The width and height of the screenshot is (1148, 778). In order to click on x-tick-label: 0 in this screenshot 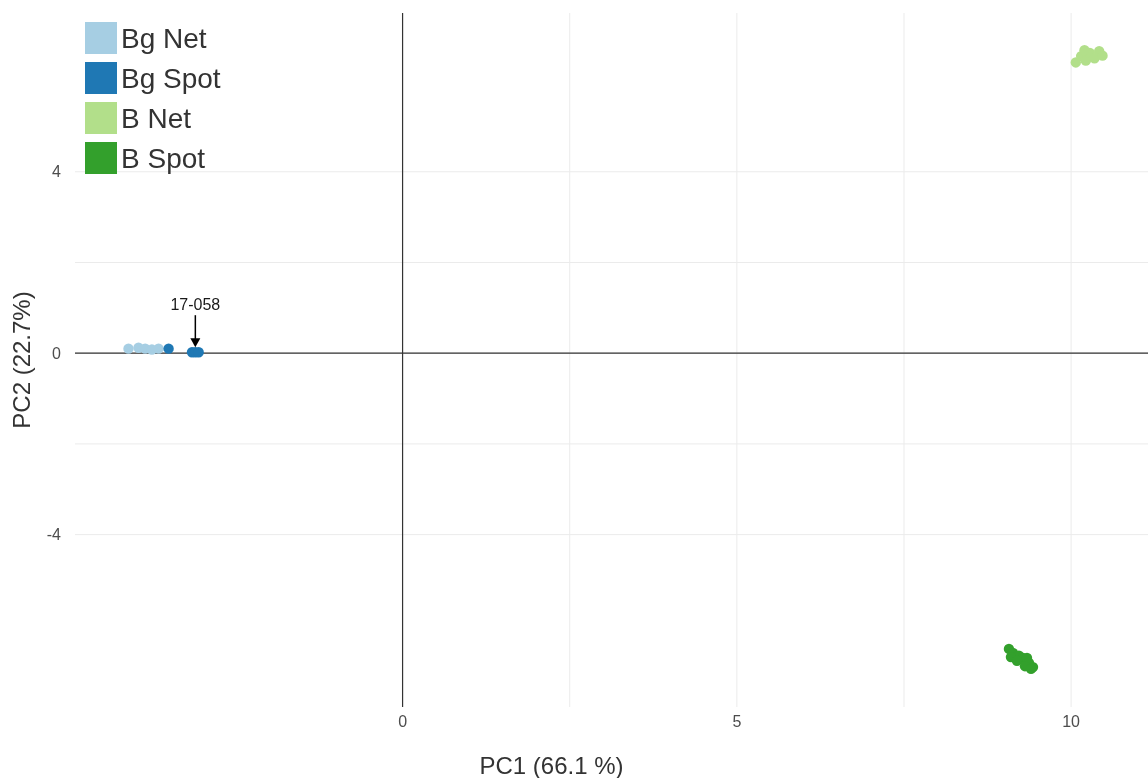, I will do `click(403, 721)`.